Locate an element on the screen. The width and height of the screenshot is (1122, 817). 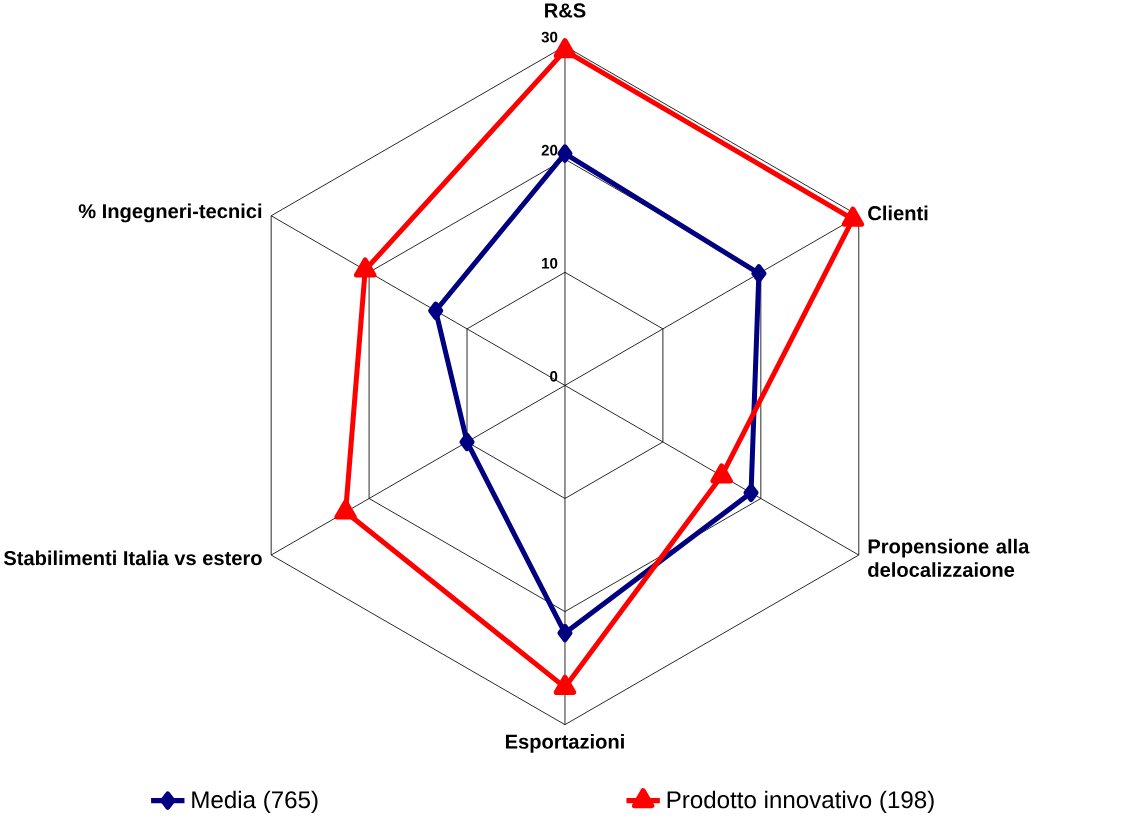
spoke-label: % Ingegneri-tecnici is located at coordinates (170, 213).